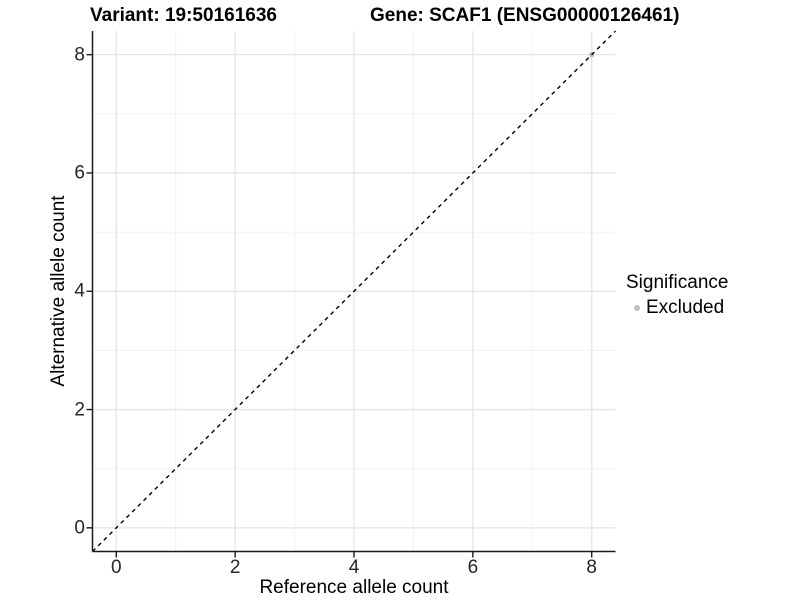 The width and height of the screenshot is (800, 600). Describe the element at coordinates (79, 528) in the screenshot. I see `y-tick-label: 0` at that location.